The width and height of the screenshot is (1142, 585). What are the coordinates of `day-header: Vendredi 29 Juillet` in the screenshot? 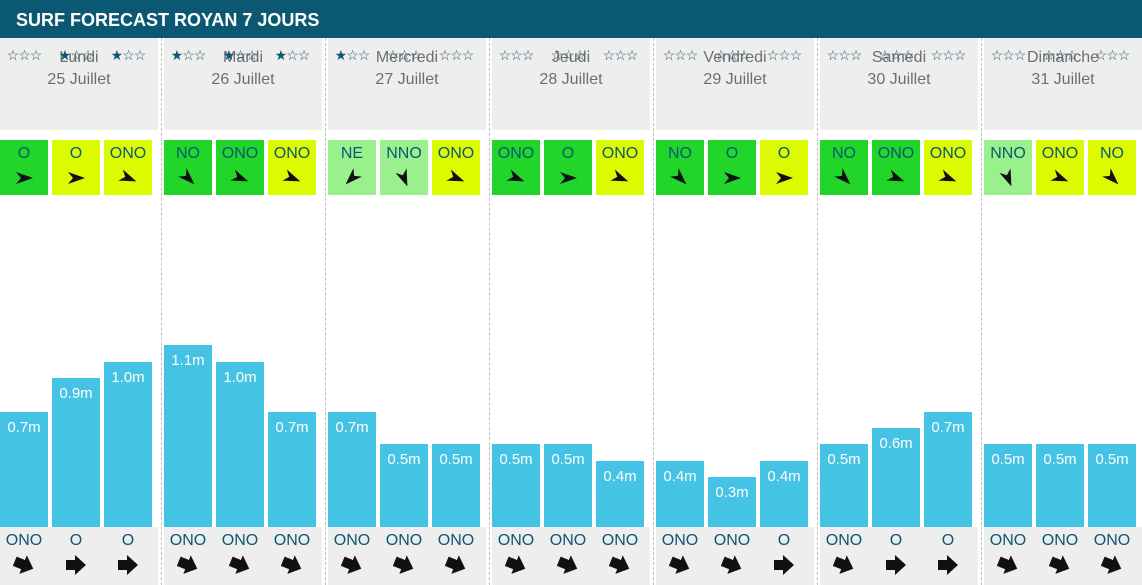 It's located at (735, 66).